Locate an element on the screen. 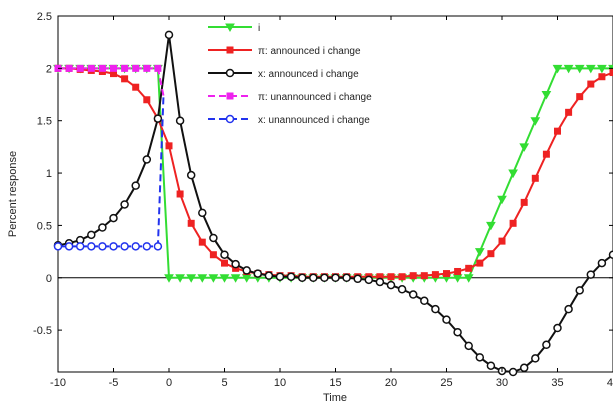  x-tick-label: 35 is located at coordinates (557, 383).